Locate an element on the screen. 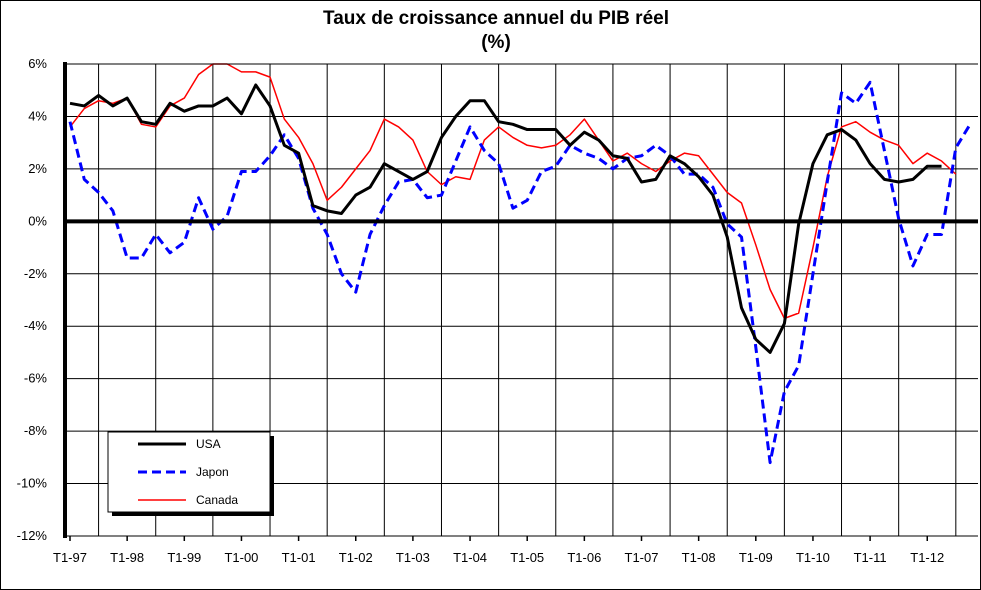  y-tick-label: -8% is located at coordinates (36, 430).